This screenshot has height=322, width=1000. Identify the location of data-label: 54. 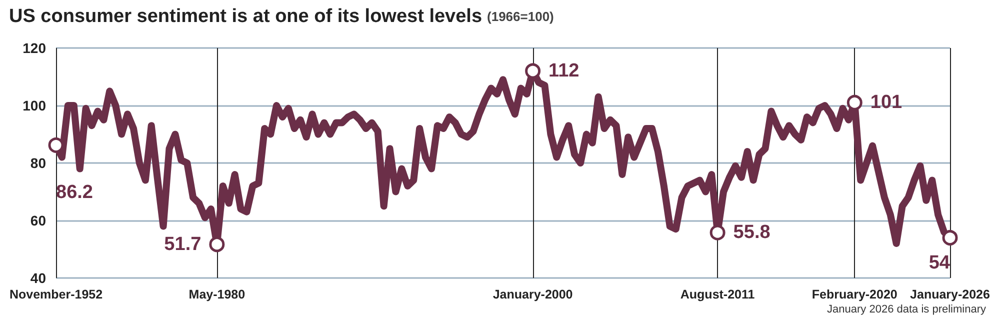
(939, 263).